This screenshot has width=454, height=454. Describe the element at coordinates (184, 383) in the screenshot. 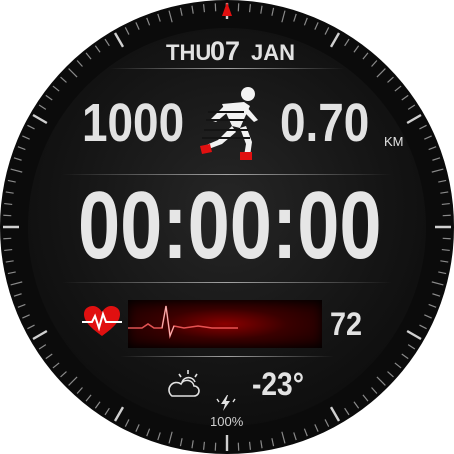

I see `cloudy-sun-icon` at that location.